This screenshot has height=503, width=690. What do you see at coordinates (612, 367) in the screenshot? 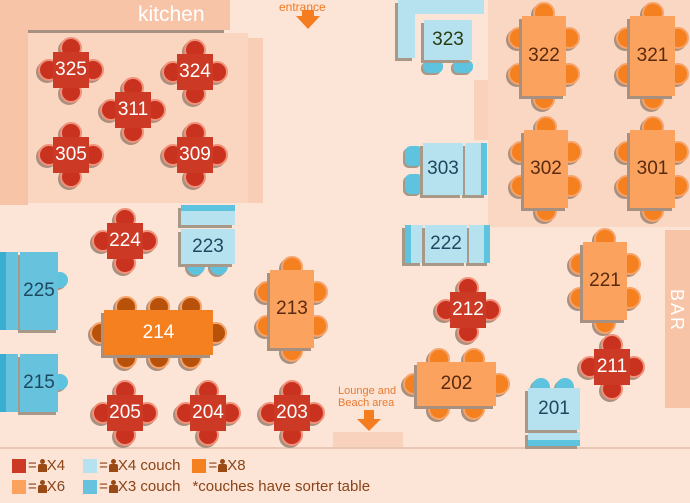
I see `table-211: 211` at bounding box center [612, 367].